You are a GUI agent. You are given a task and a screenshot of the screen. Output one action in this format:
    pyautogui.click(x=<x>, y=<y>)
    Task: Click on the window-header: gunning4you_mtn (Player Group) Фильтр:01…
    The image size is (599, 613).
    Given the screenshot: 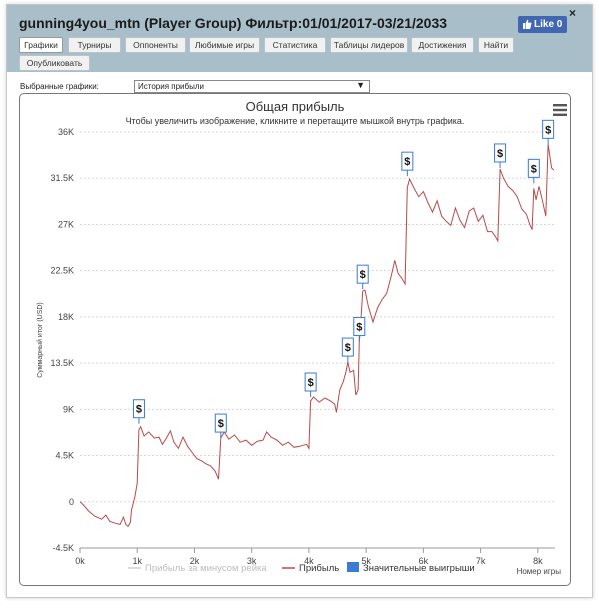 What is the action you would take?
    pyautogui.click(x=299, y=38)
    